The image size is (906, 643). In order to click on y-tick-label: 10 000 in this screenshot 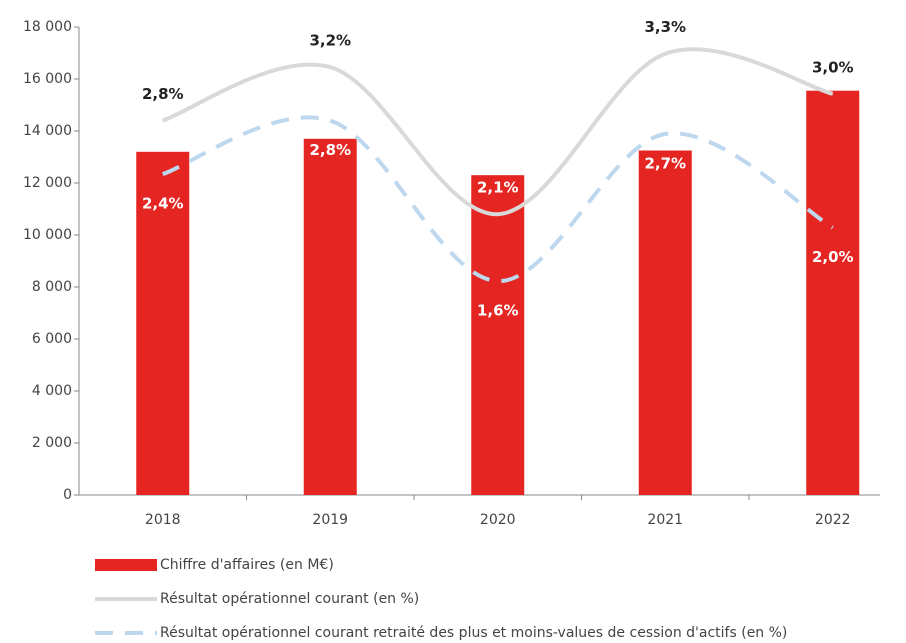, I will do `click(47, 235)`.